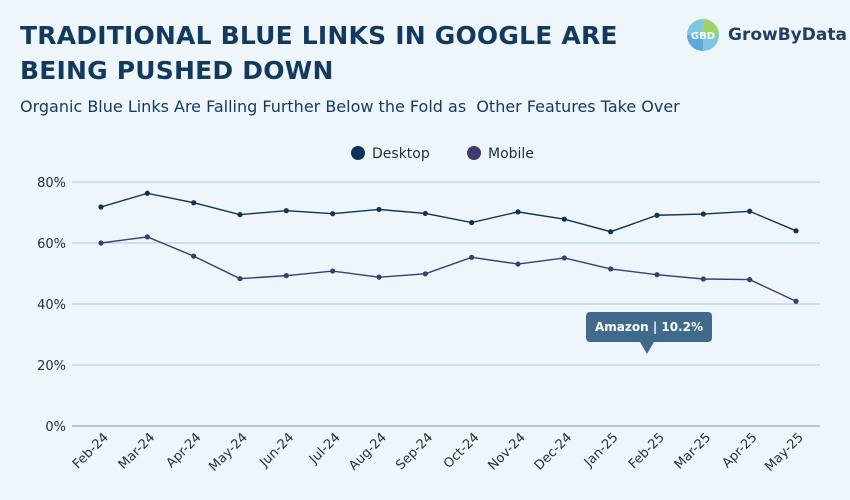 Image resolution: width=850 pixels, height=500 pixels. What do you see at coordinates (511, 154) in the screenshot?
I see `legend-label-mobile: Mobile` at bounding box center [511, 154].